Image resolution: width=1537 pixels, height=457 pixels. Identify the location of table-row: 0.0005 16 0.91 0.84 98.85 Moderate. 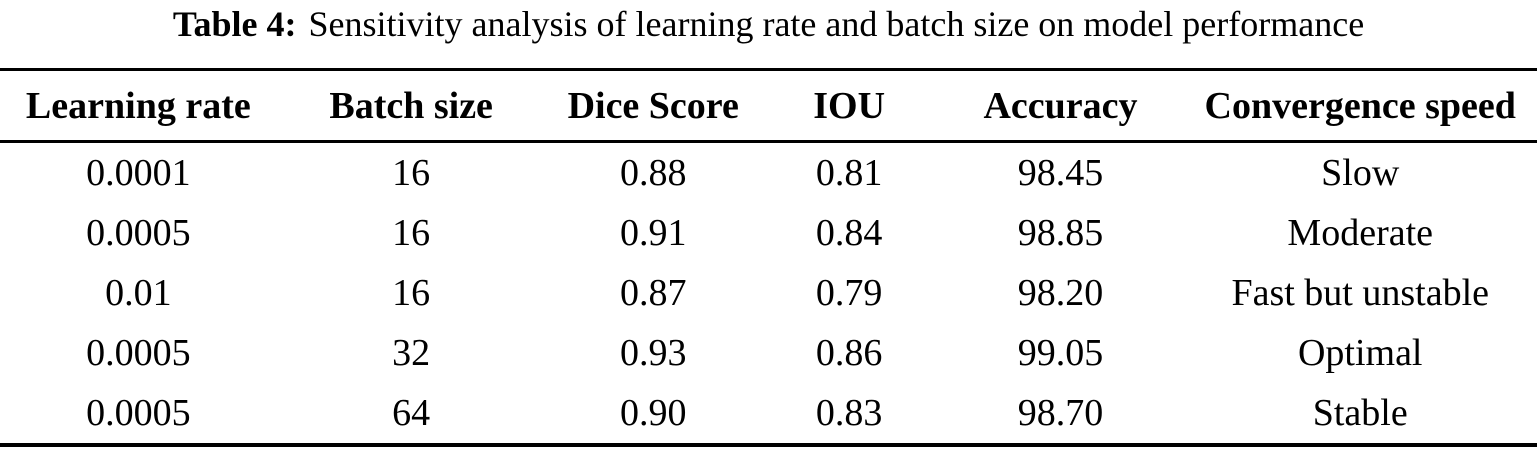
(768, 233).